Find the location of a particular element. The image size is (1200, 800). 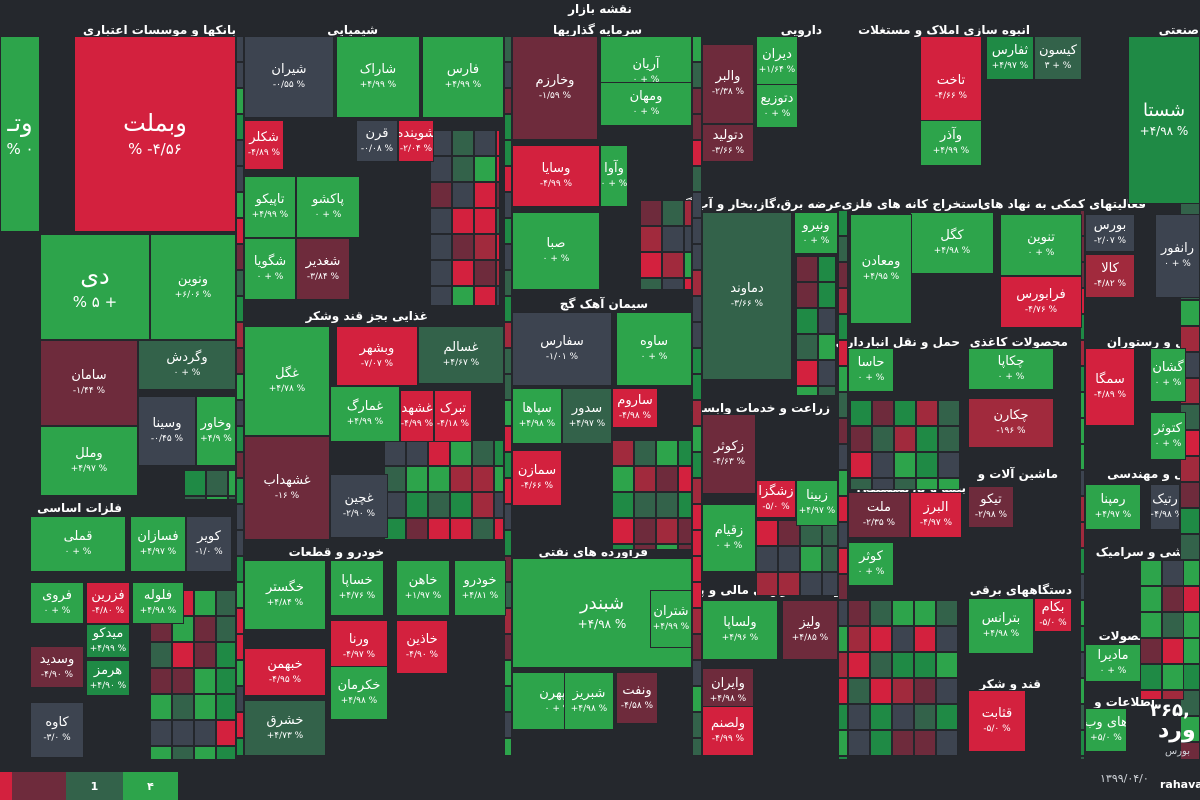

stock-tile: شغدیر -۳/۸۴ % is located at coordinates (323, 269).